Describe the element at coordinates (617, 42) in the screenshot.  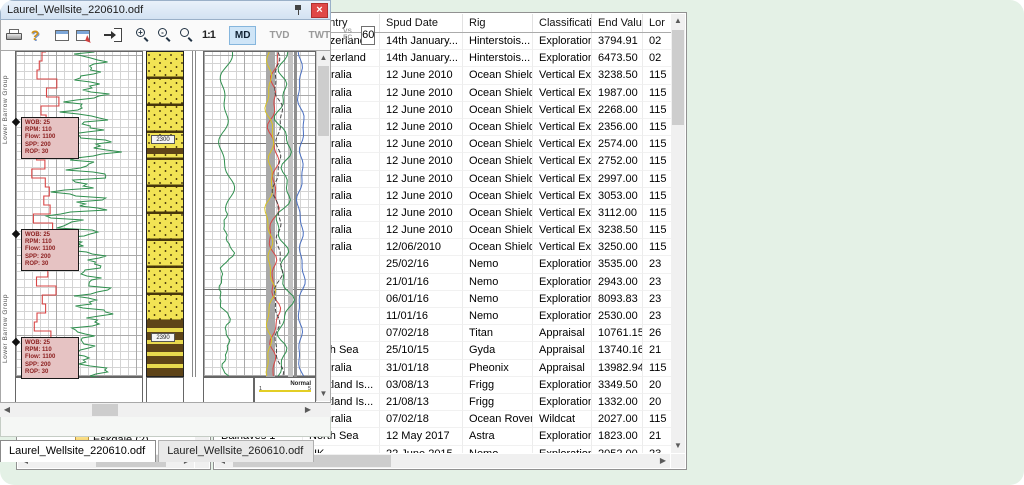
I see `table-cell: 3794.91` at that location.